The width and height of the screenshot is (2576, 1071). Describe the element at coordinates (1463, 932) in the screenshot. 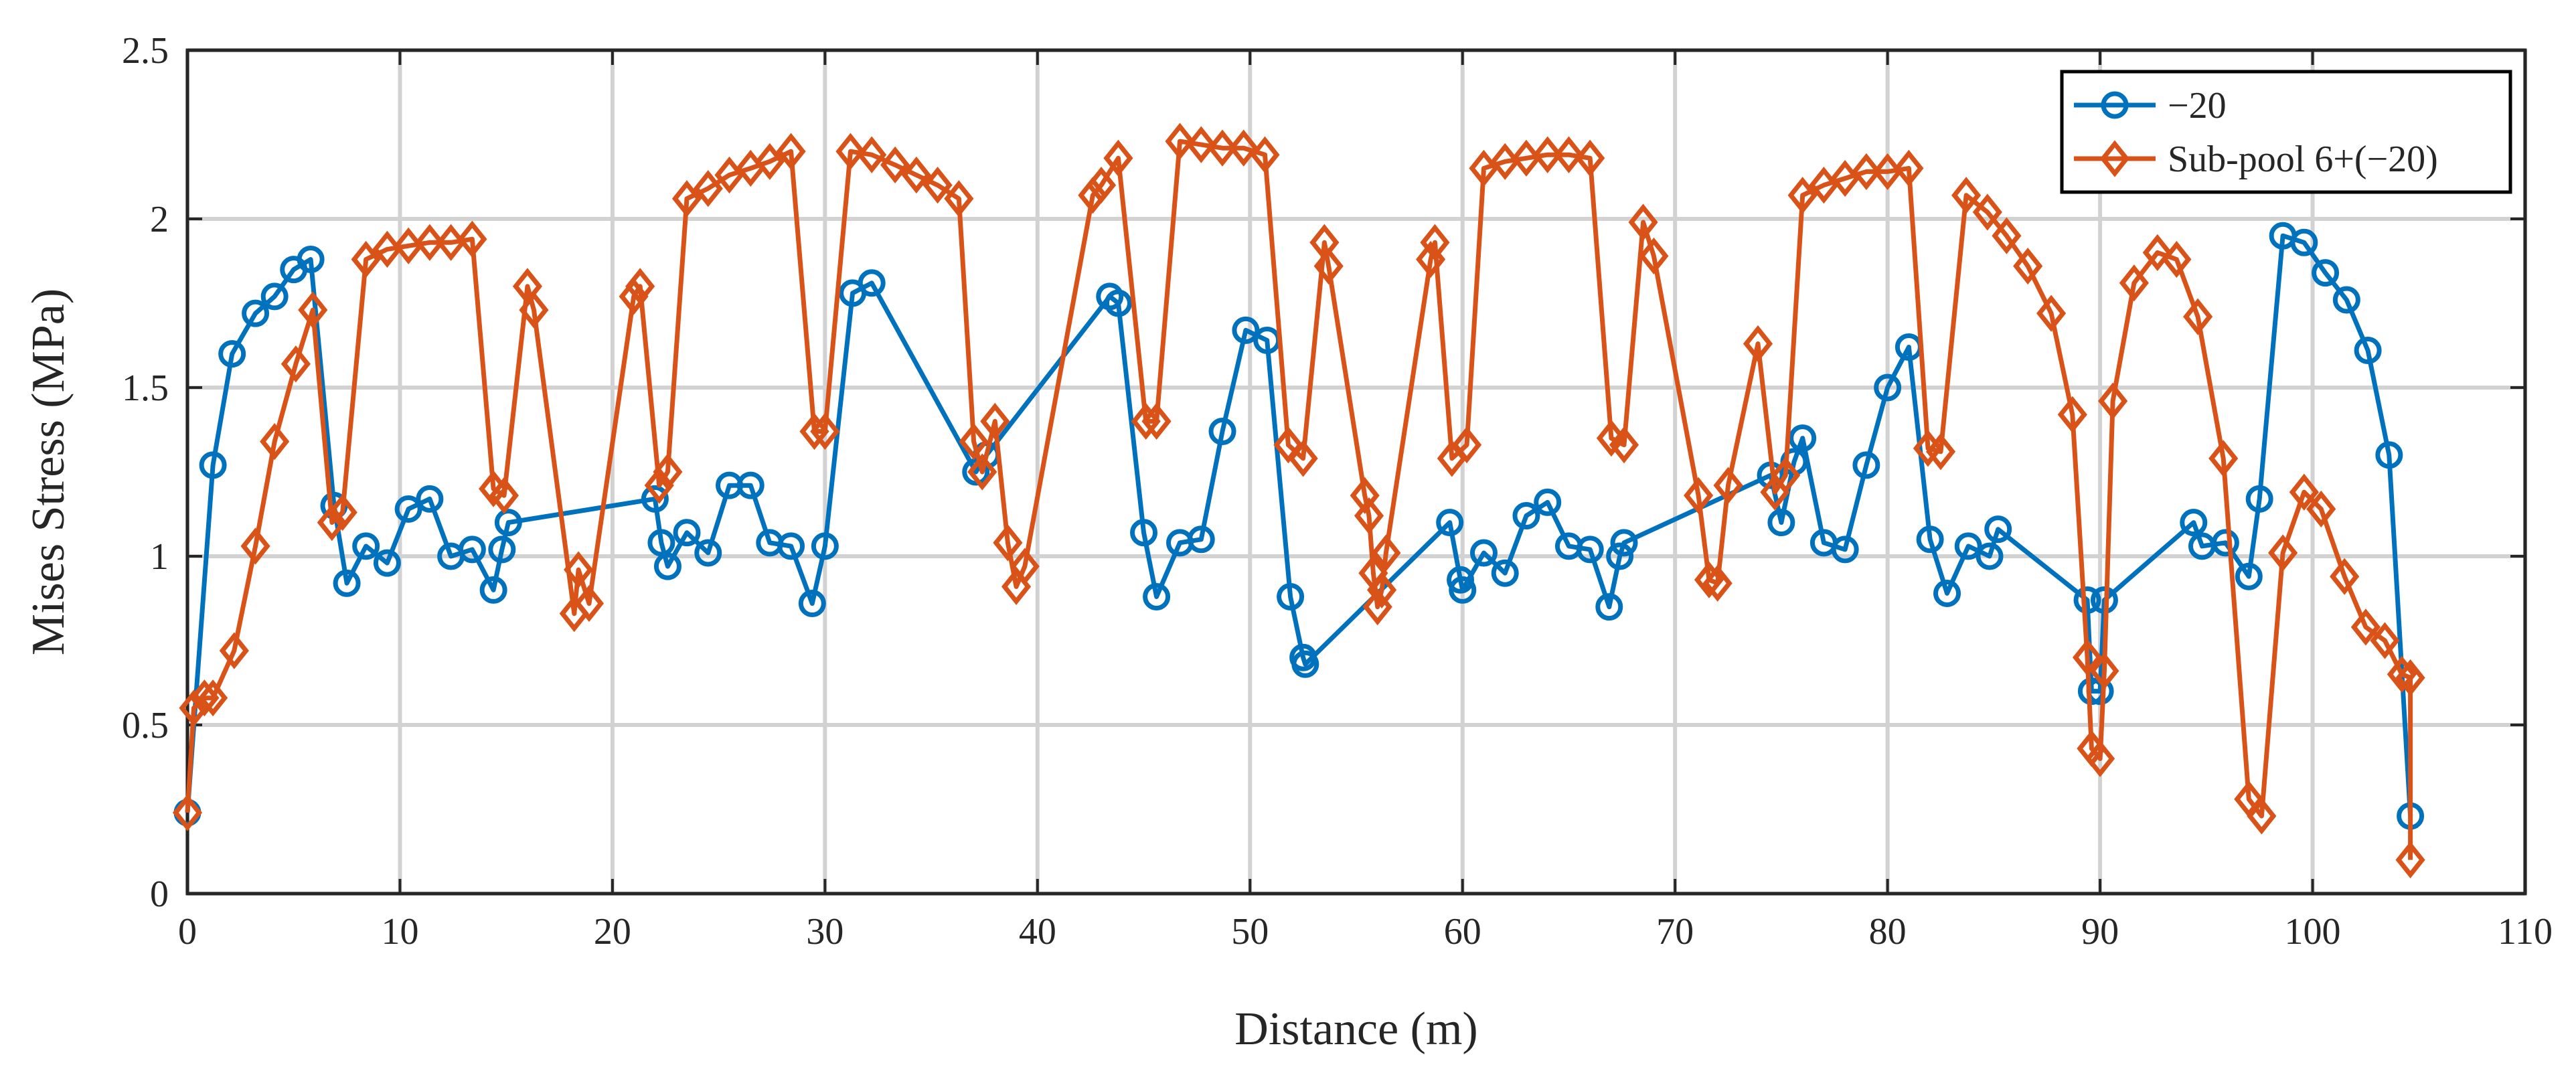

I see `x-tick-label: 60` at that location.